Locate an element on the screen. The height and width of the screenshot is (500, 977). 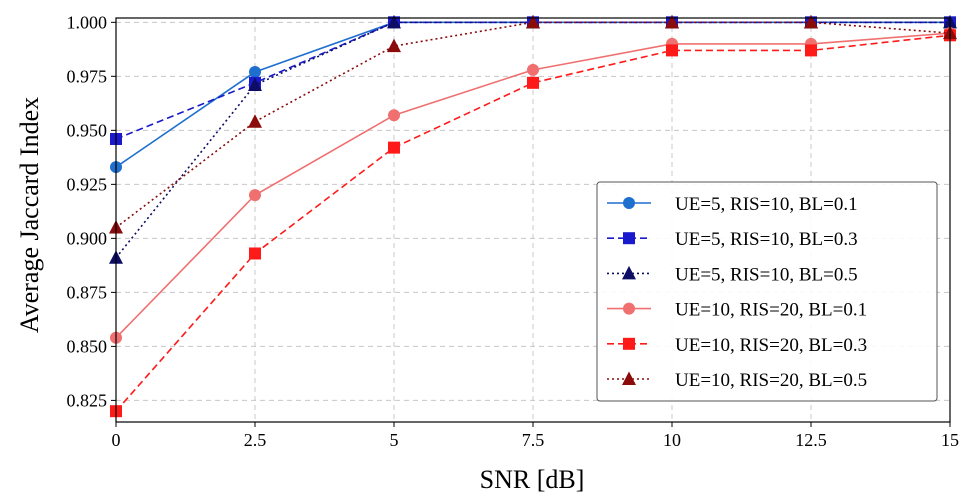
y-tick-label: 0.875 is located at coordinates (87, 292).